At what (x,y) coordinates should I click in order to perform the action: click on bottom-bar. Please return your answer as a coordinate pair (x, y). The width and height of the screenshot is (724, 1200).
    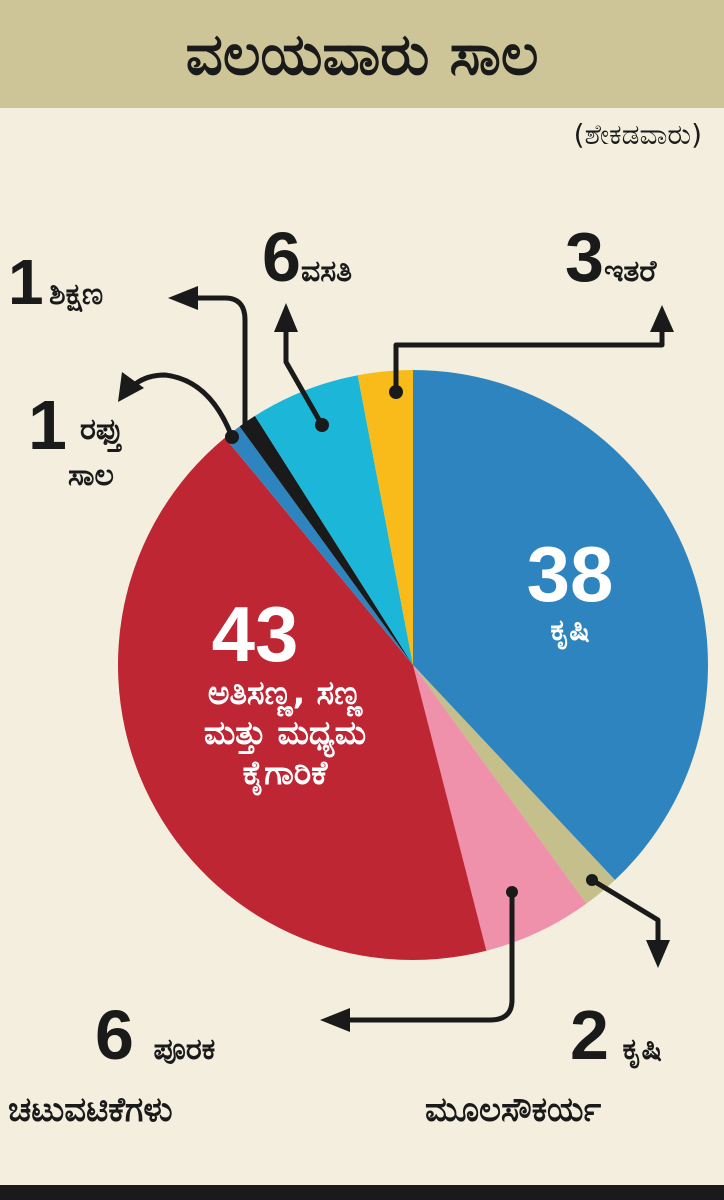
    Looking at the image, I should click on (362, 1192).